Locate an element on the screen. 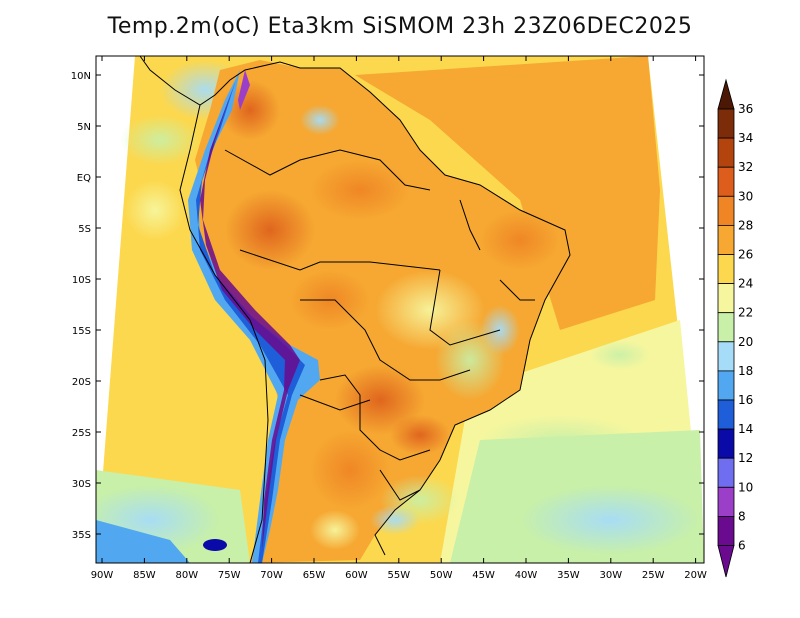 The width and height of the screenshot is (800, 618). colorbar-label: 24 is located at coordinates (745, 284).